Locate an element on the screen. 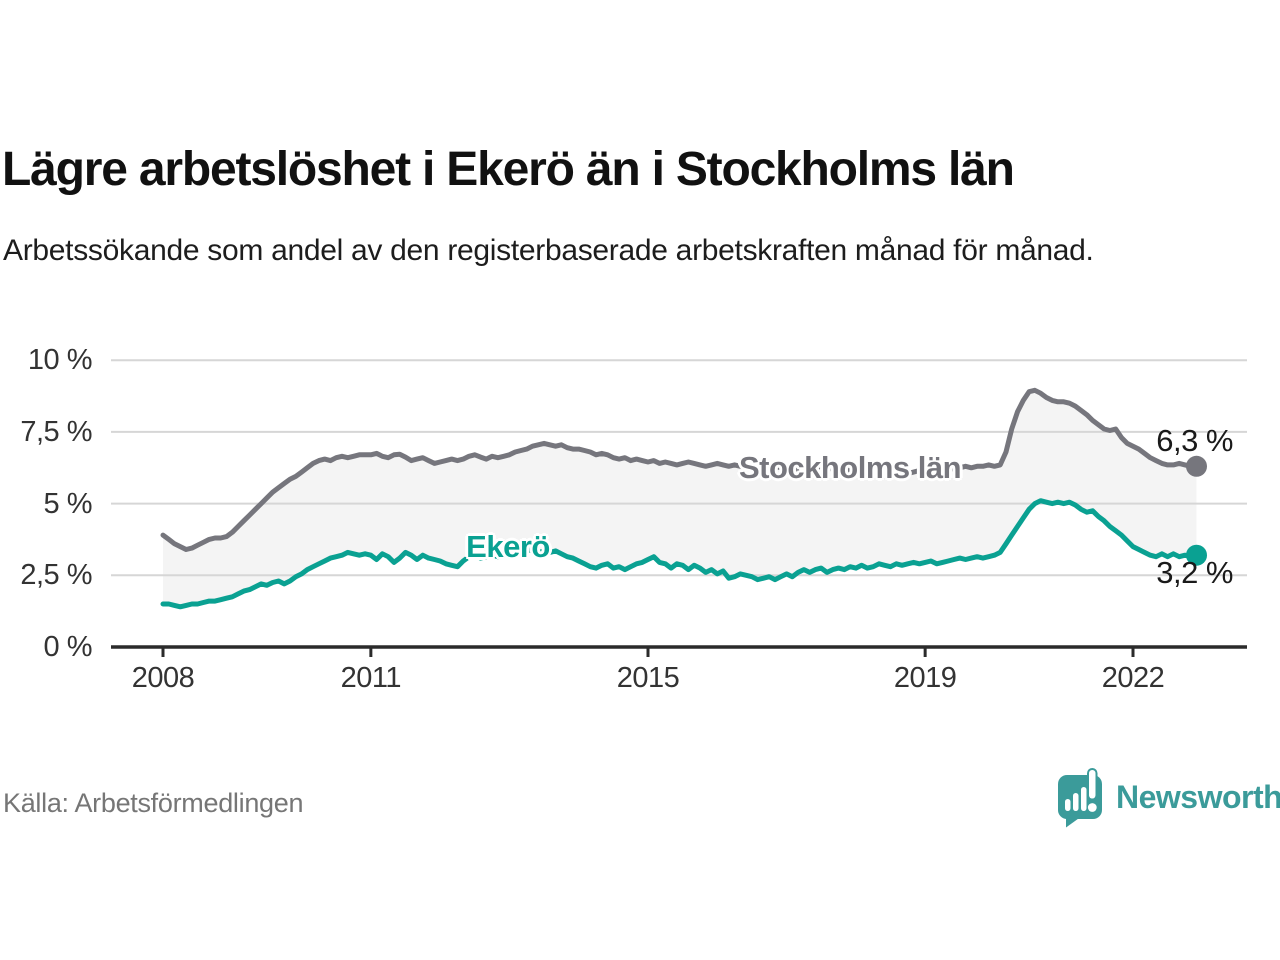 This screenshot has height=960, width=1280. end-value-label-ekero: 3,2 % is located at coordinates (1194, 572).